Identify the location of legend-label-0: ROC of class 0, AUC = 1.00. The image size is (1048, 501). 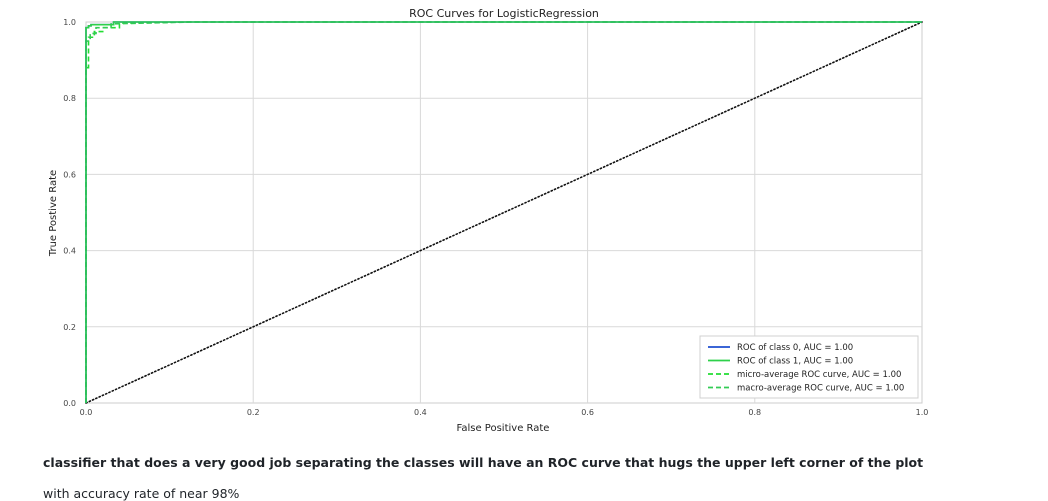
(795, 348).